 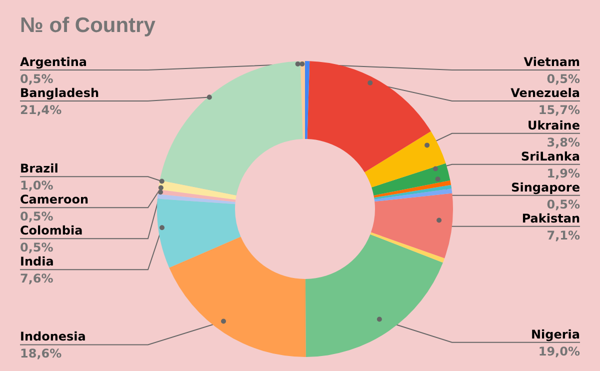 I want to click on slice-label: Singapore, so click(x=545, y=187).